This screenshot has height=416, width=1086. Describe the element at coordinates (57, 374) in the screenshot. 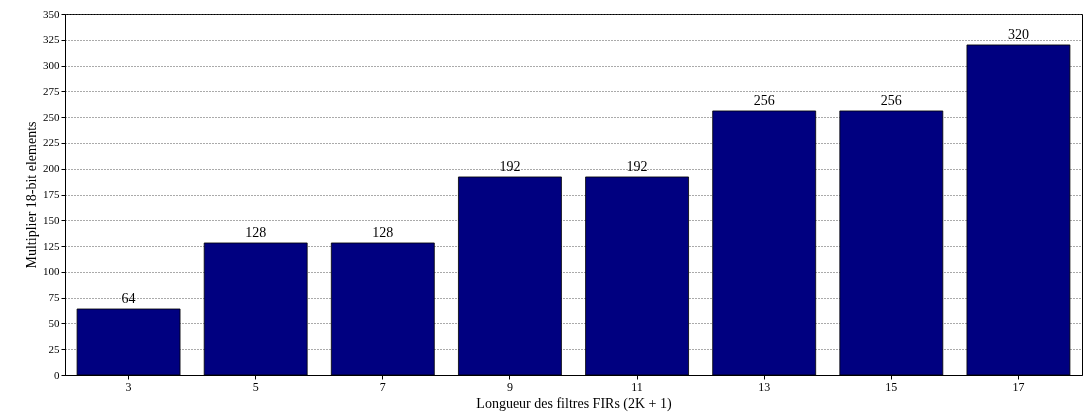

I see `y-tick-label: 0` at that location.